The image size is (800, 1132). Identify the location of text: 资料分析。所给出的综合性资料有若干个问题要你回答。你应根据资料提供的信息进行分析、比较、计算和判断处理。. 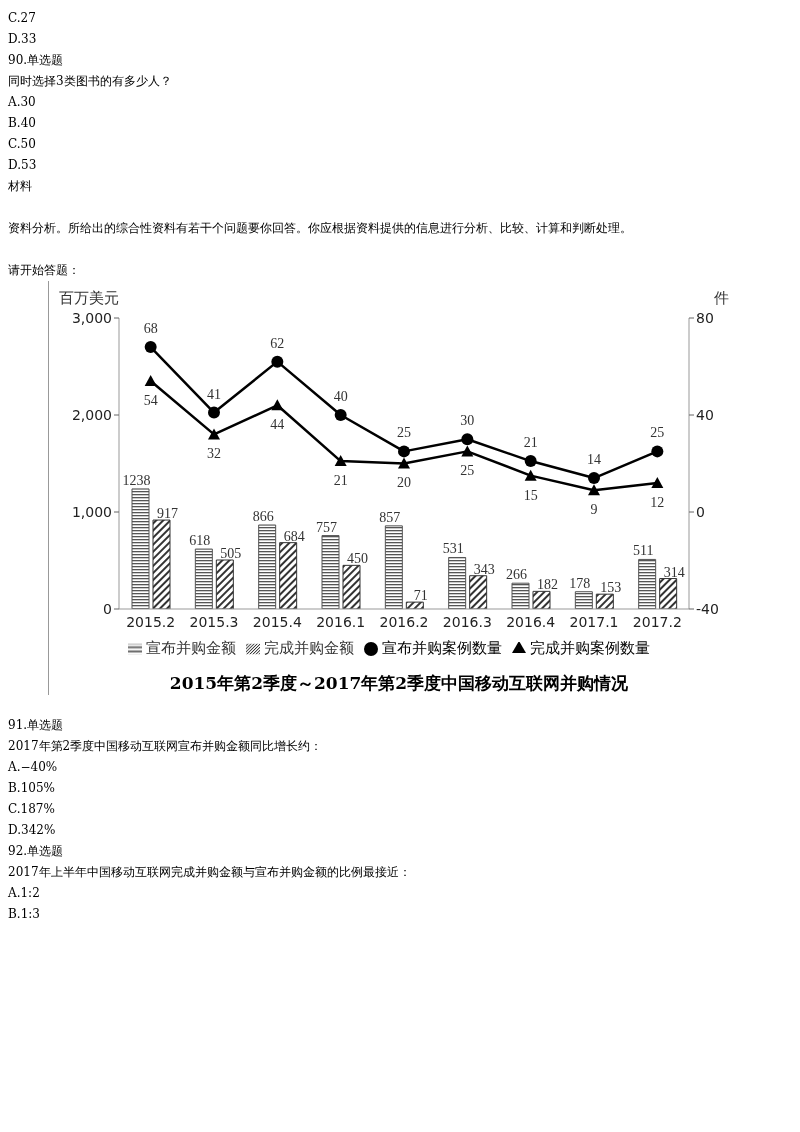
(320, 228).